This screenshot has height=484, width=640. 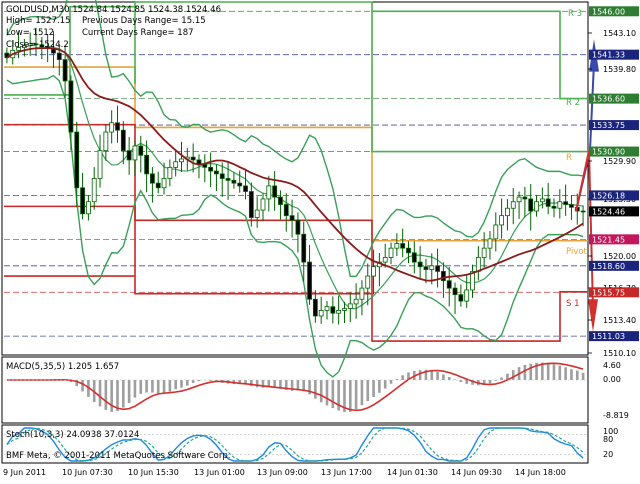 What do you see at coordinates (153, 472) in the screenshot?
I see `time-axis-label: 10 Jun 15:30` at bounding box center [153, 472].